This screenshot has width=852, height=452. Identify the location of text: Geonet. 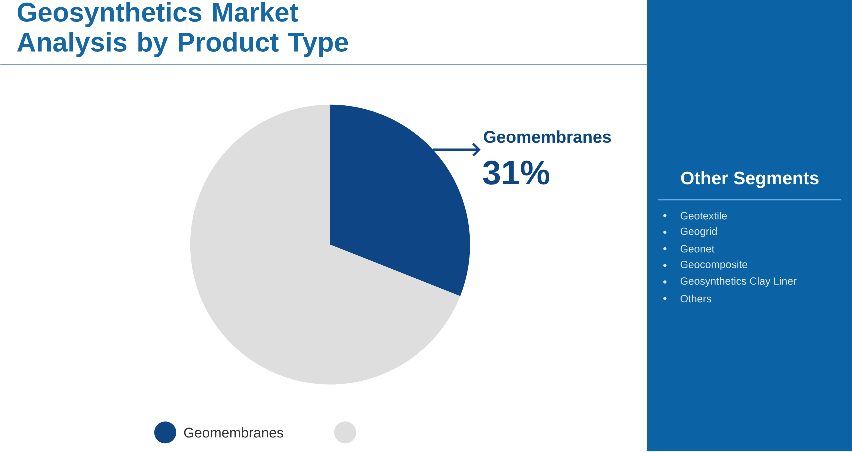
(697, 249).